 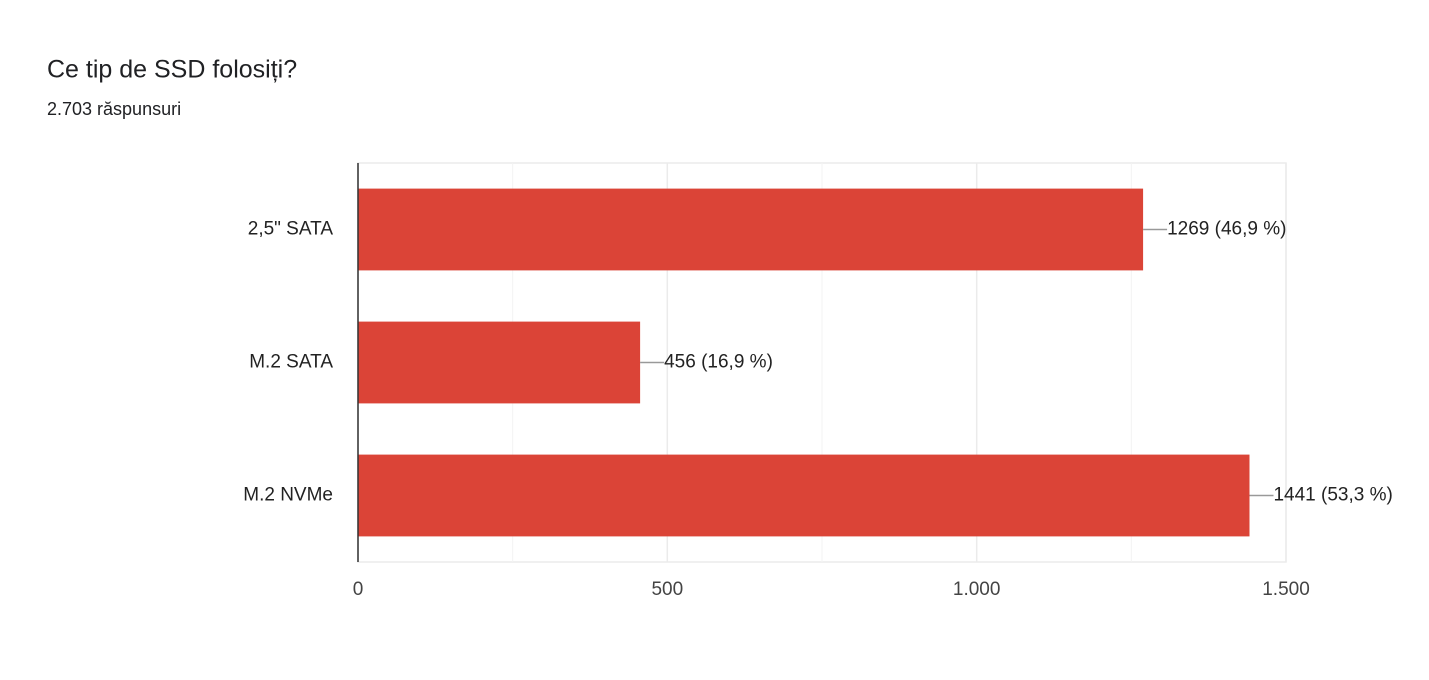 I want to click on value-label: 456 (16,9 %), so click(x=718, y=362).